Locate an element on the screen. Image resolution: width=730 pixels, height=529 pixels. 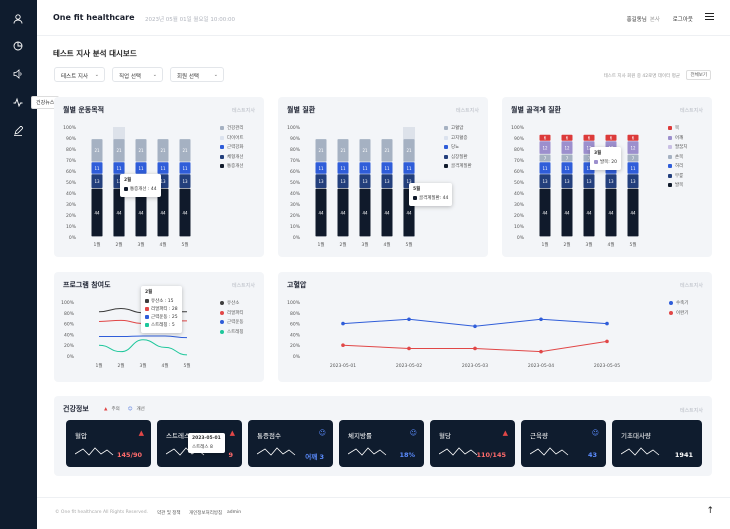
tooltip-title: 2월 is located at coordinates (149, 292).